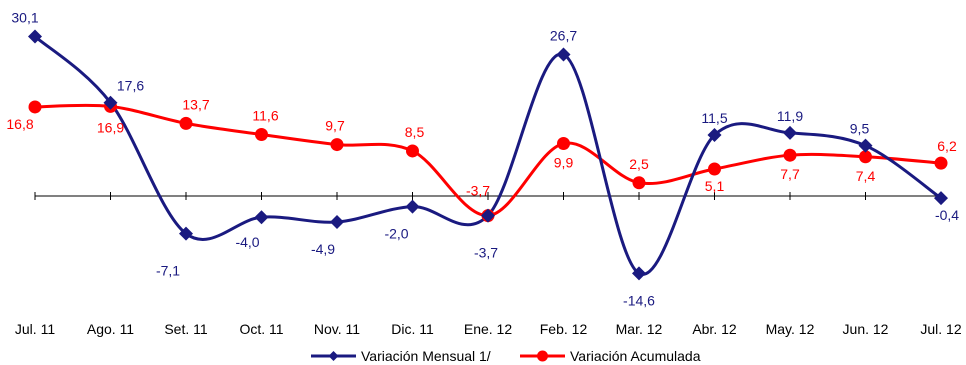  Describe the element at coordinates (35, 329) in the screenshot. I see `x-tick-label: Jul. 11` at that location.